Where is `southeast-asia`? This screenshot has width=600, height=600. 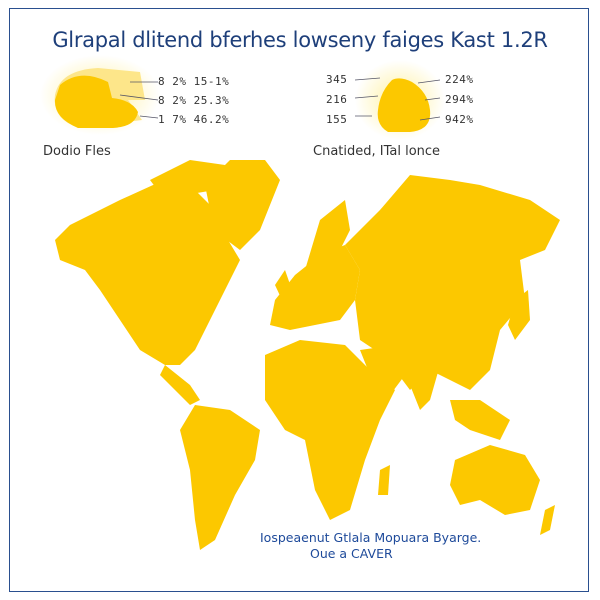 southeast-asia is located at coordinates (480, 420).